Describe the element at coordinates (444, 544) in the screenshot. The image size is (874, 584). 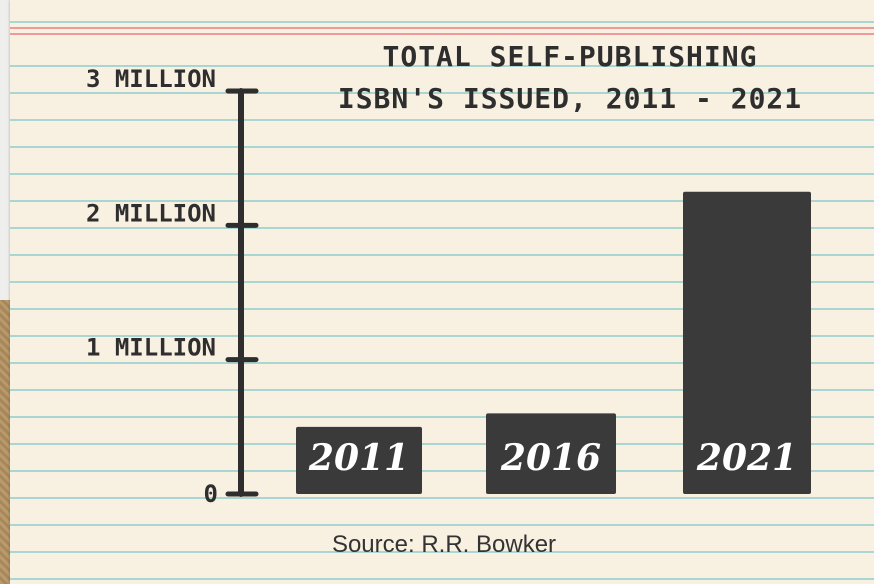
I see `source-note: Source: R.R. Bowker` at that location.